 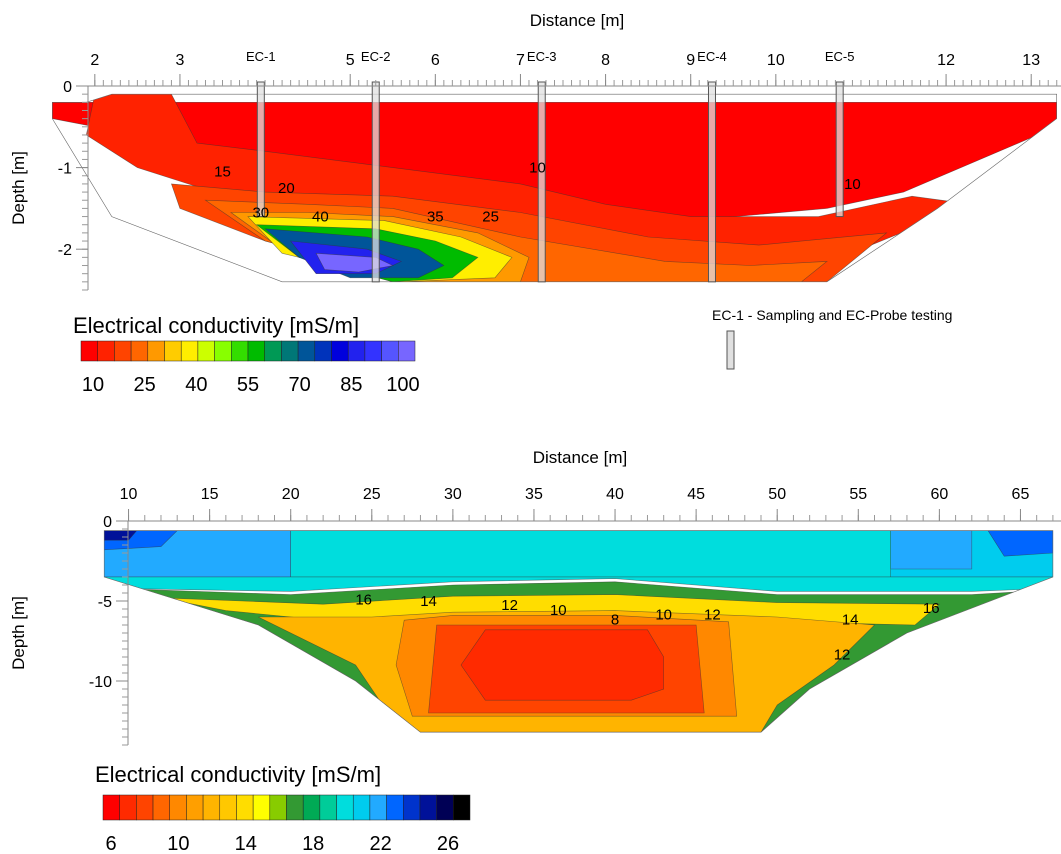 I want to click on x-tick-label: 2, so click(x=94, y=60).